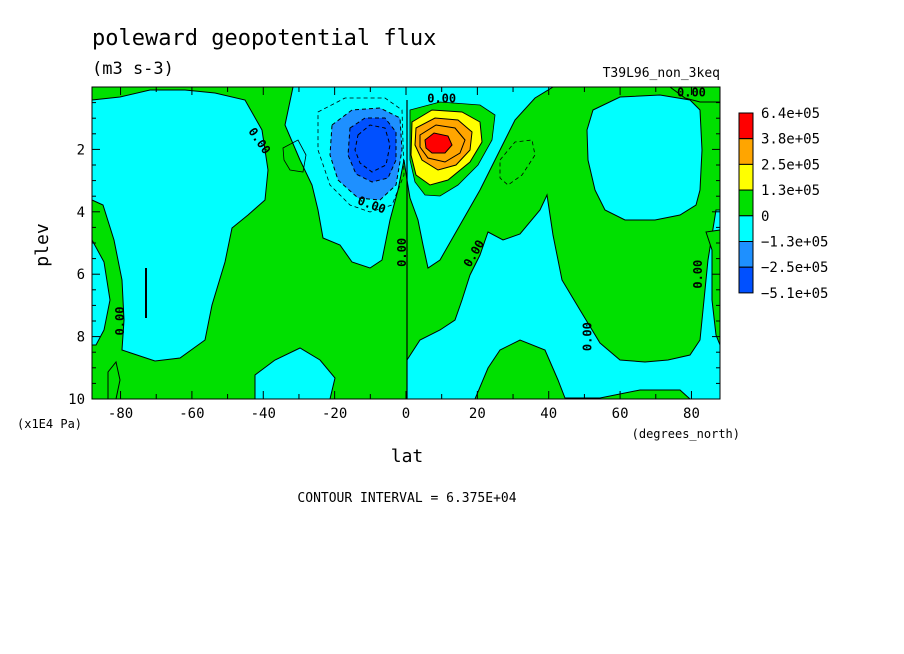 The height and width of the screenshot is (654, 904). What do you see at coordinates (81, 150) in the screenshot?
I see `y-tick-label: 2` at bounding box center [81, 150].